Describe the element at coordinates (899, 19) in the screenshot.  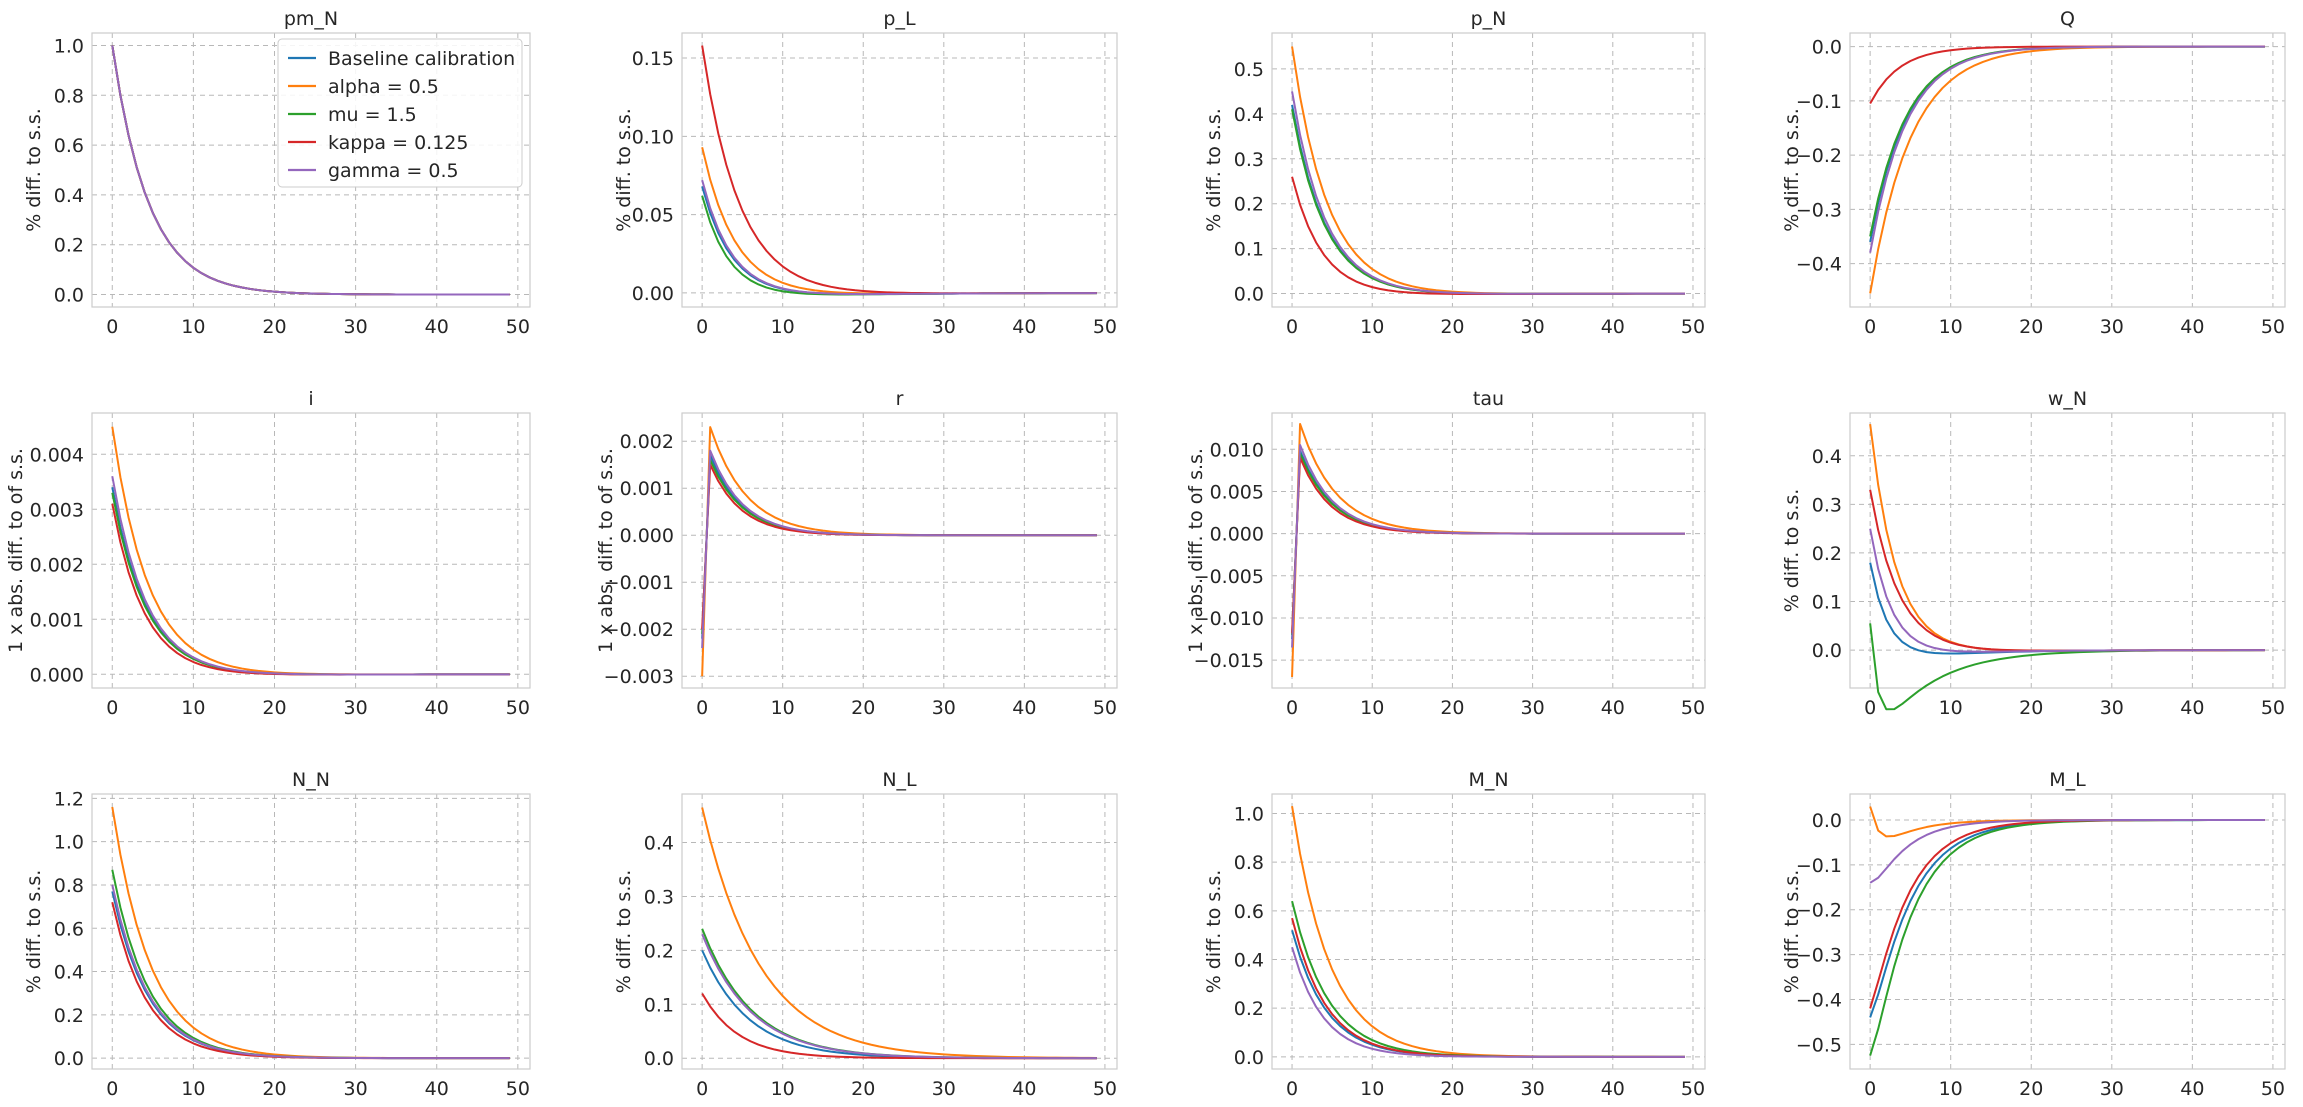
I see `panel-title: p_L` at that location.